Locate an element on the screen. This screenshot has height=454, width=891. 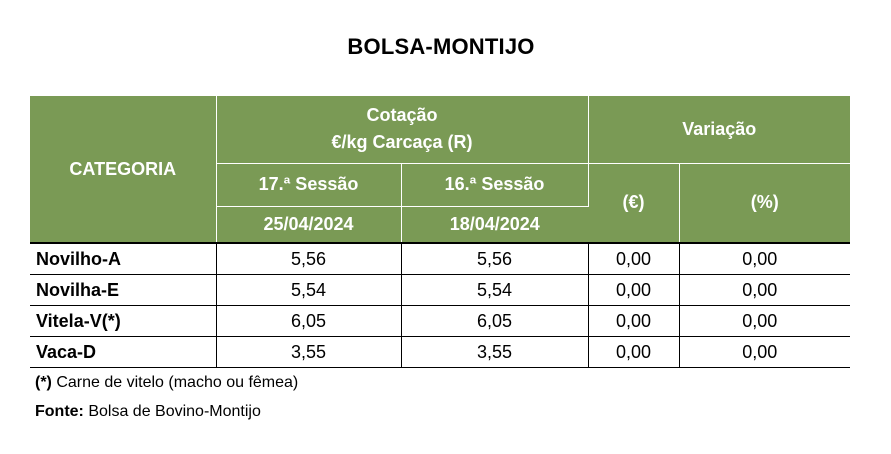
header-date-16: 18/04/2024 is located at coordinates (495, 225).